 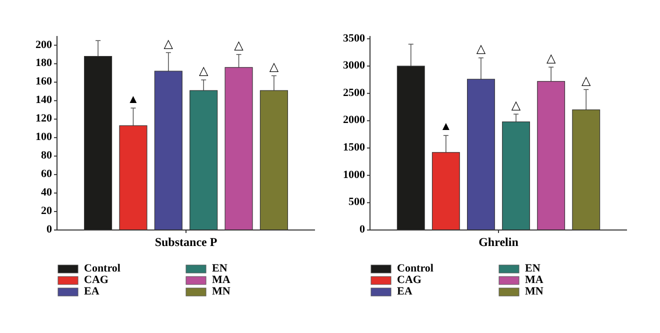 What do you see at coordinates (354, 148) in the screenshot?
I see `y-tick-label: 1500` at bounding box center [354, 148].